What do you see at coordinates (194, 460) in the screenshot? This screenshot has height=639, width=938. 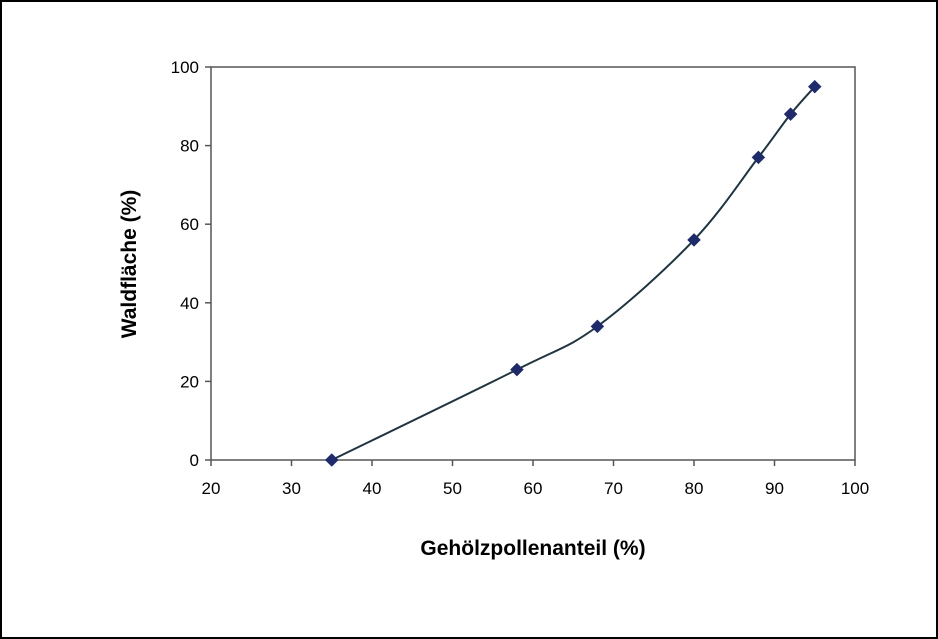 I see `y-tick-label: 0` at bounding box center [194, 460].